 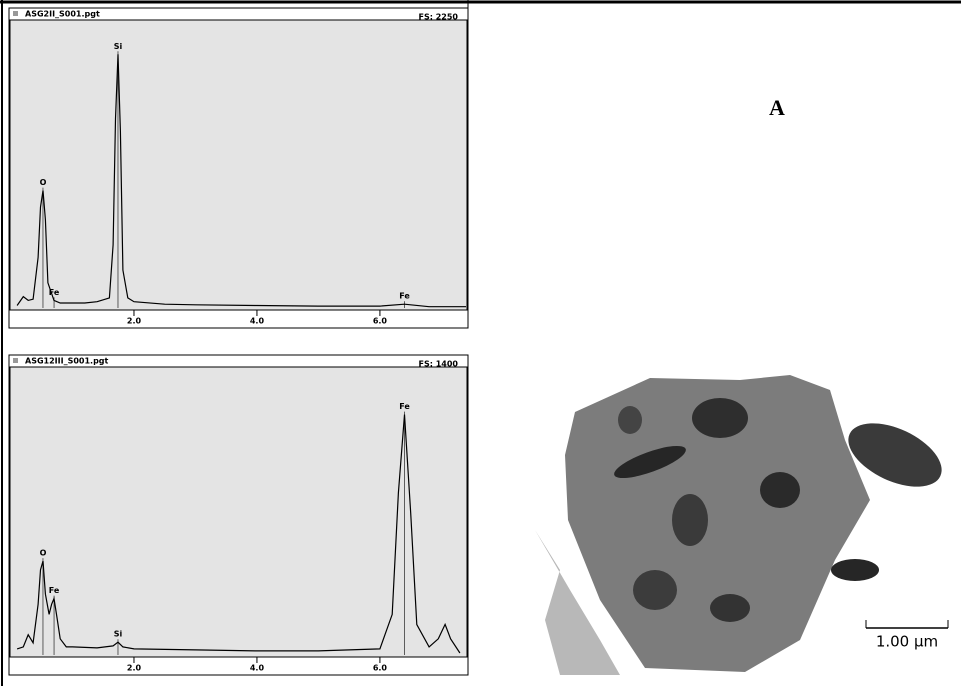 What do you see at coordinates (439, 17) in the screenshot?
I see `full-scale: FS: 2250` at bounding box center [439, 17].